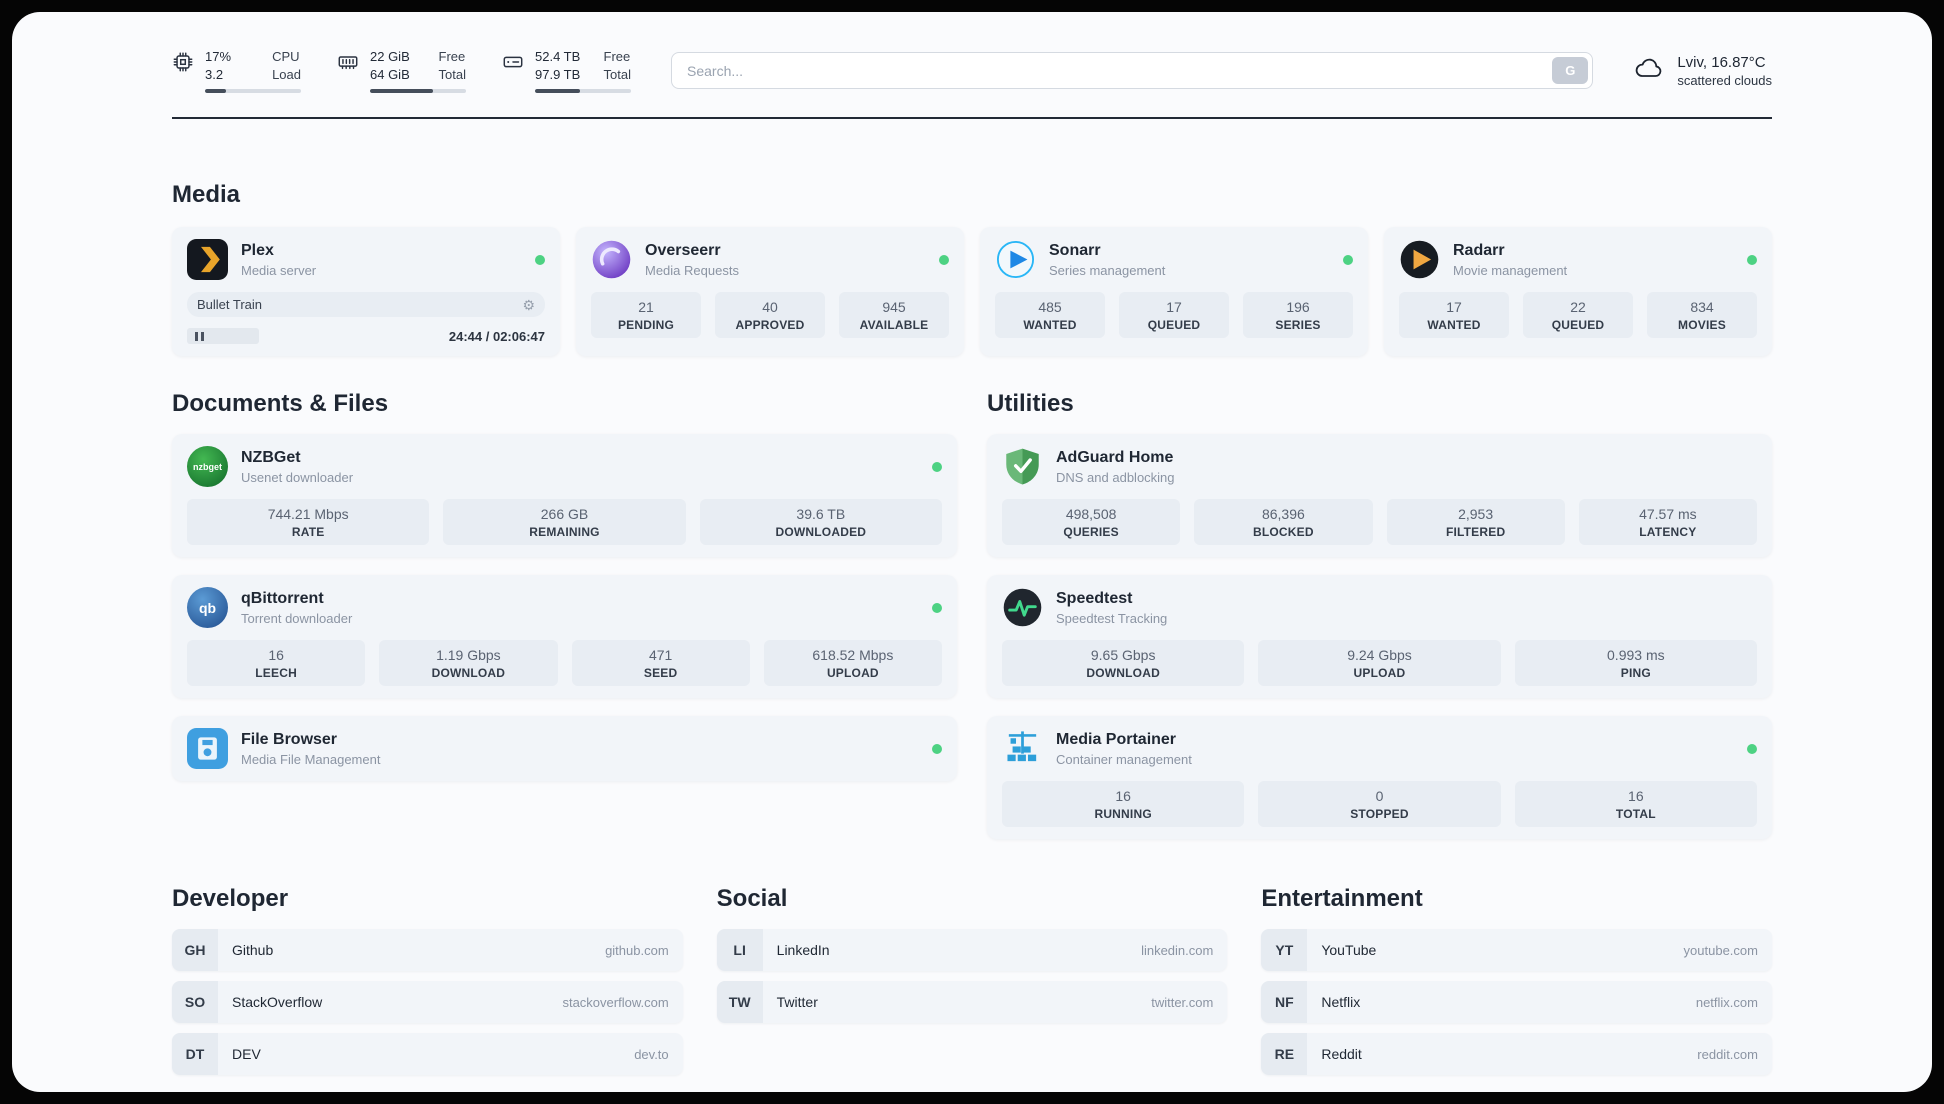 The height and width of the screenshot is (1104, 1944). I want to click on bookmark-linkedin: LI LinkedIn linkedin.com, so click(972, 950).